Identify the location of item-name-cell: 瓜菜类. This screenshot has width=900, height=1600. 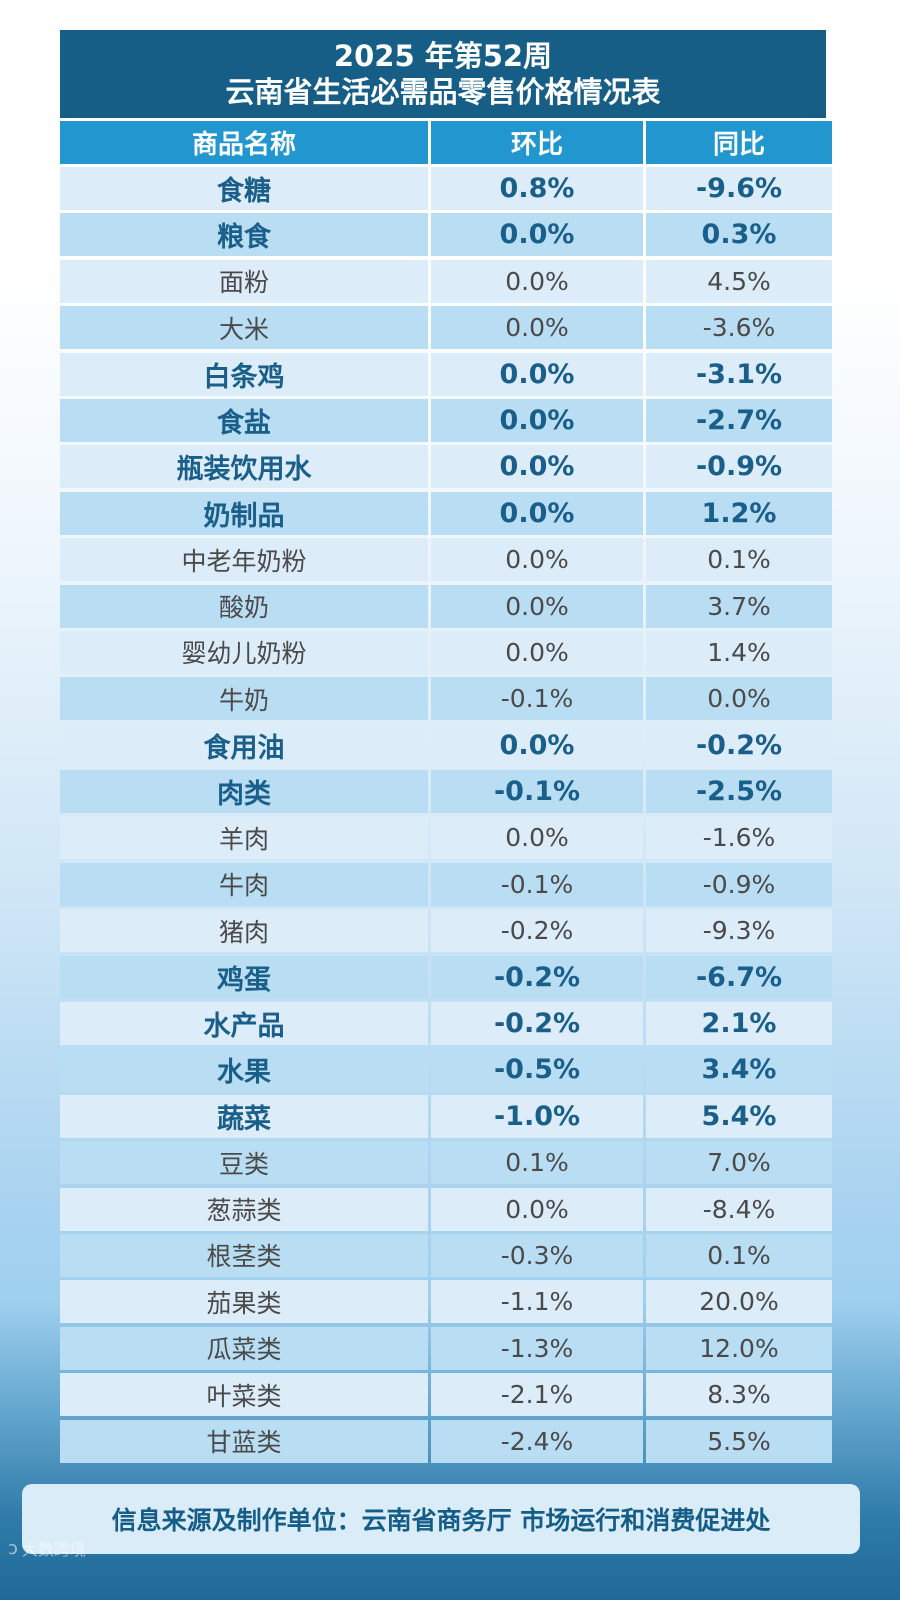
(244, 1348).